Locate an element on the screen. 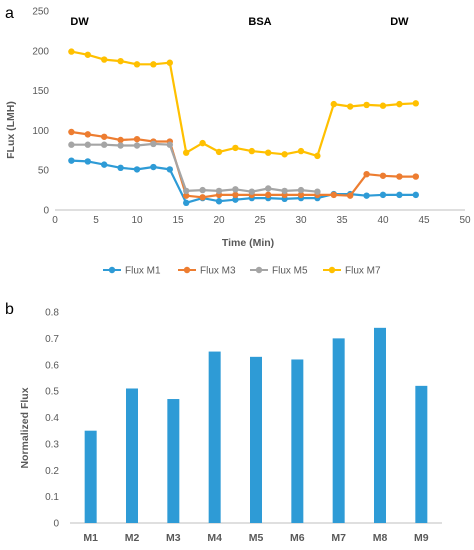 This screenshot has height=550, width=474. y-tick-label: 0.3 is located at coordinates (52, 444).